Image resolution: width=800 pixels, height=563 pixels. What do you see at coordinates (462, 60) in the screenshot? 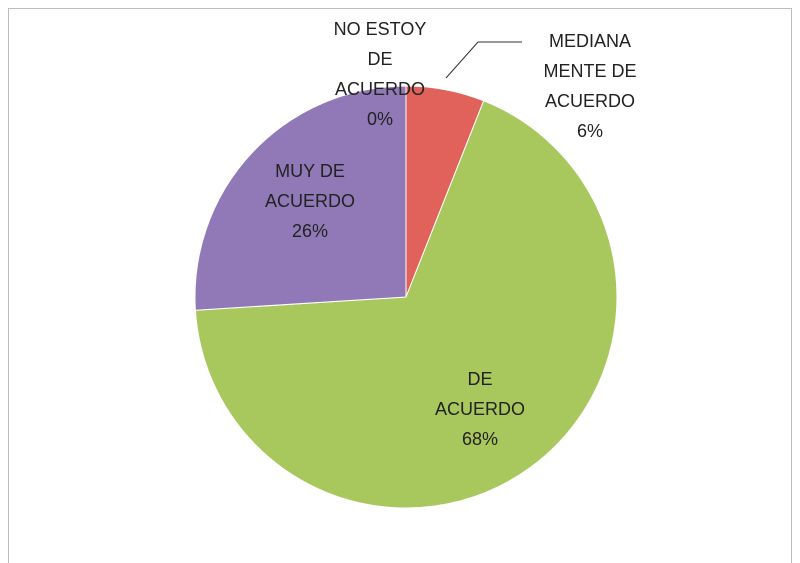
I see `leader-line` at bounding box center [462, 60].